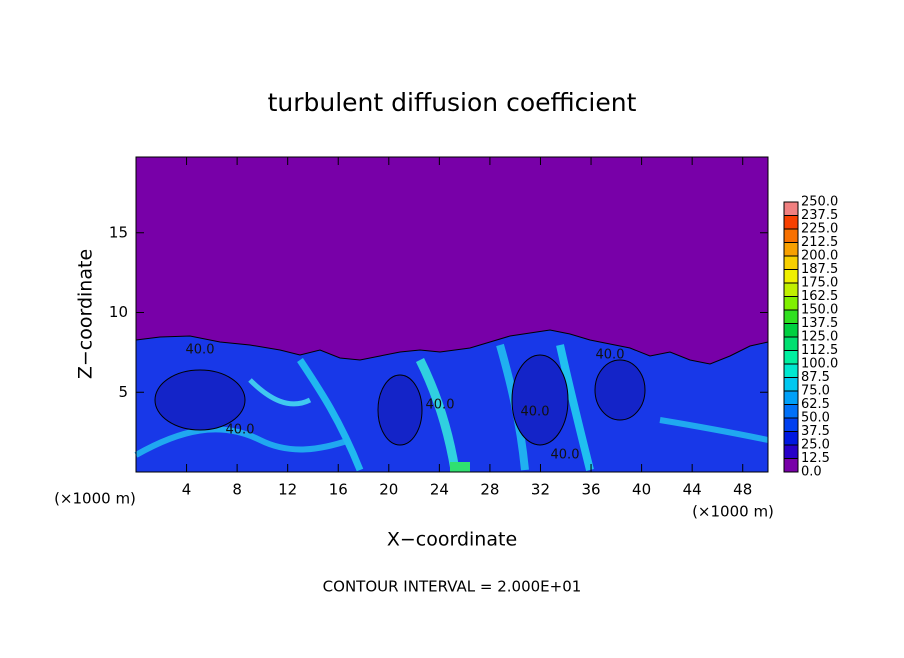 Image resolution: width=904 pixels, height=658 pixels. Describe the element at coordinates (692, 490) in the screenshot. I see `x-tick-label: 44` at that location.